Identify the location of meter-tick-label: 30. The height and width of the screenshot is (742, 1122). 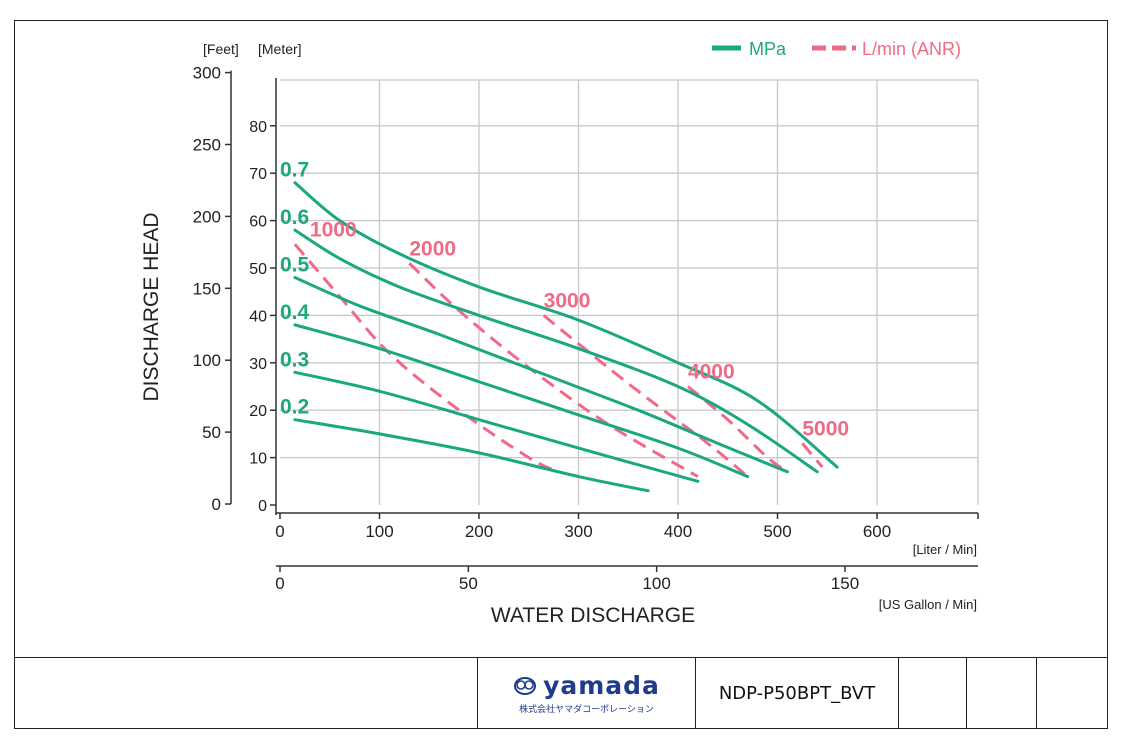
(258, 364).